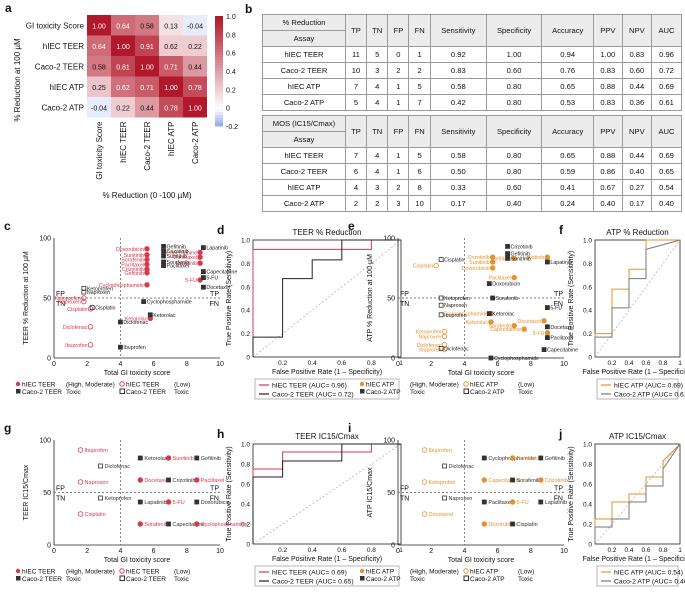  Describe the element at coordinates (356, 86) in the screenshot. I see `table-cell: 7` at that location.